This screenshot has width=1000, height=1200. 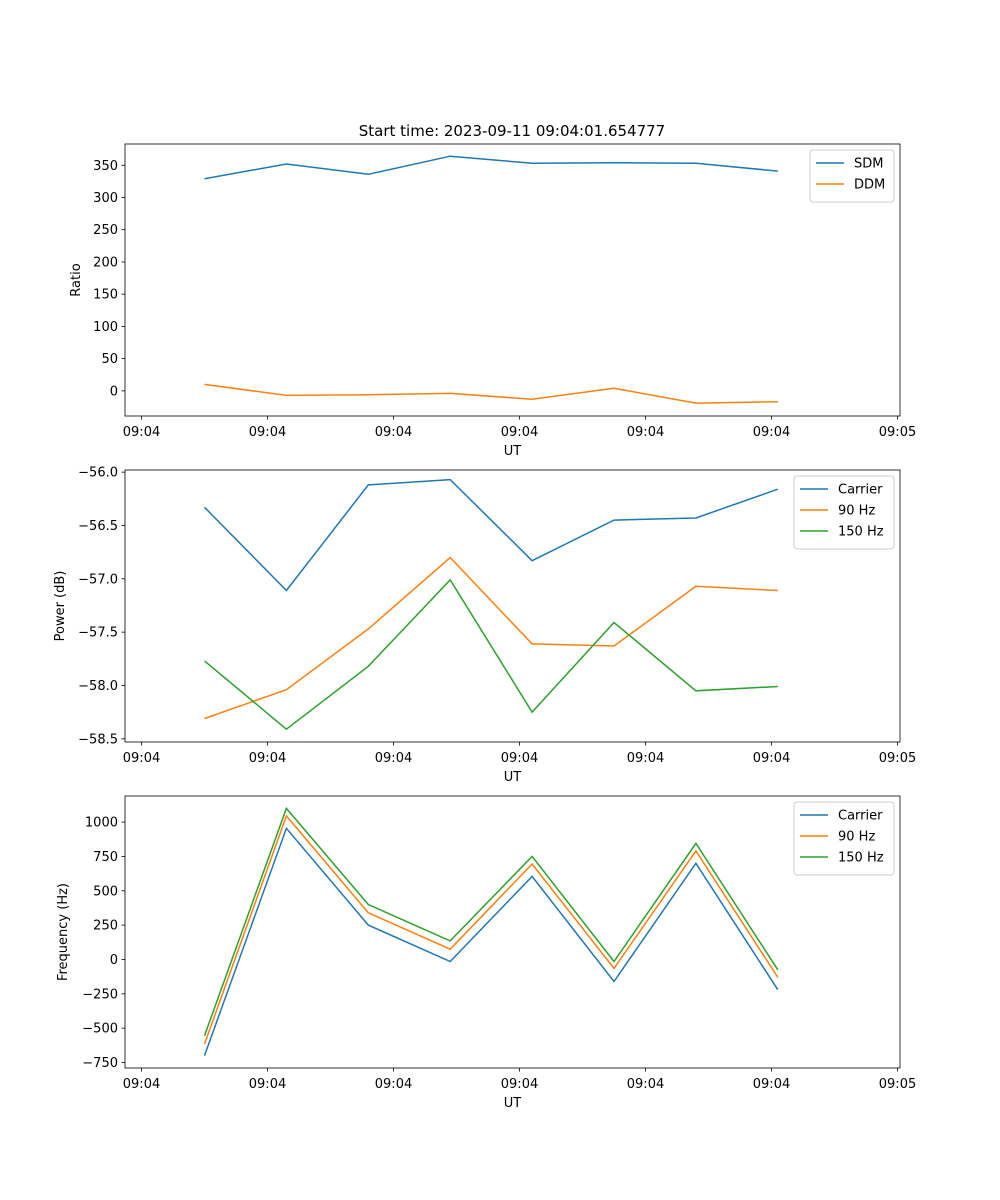 What do you see at coordinates (105, 857) in the screenshot?
I see `y-tick-label: 750` at bounding box center [105, 857].